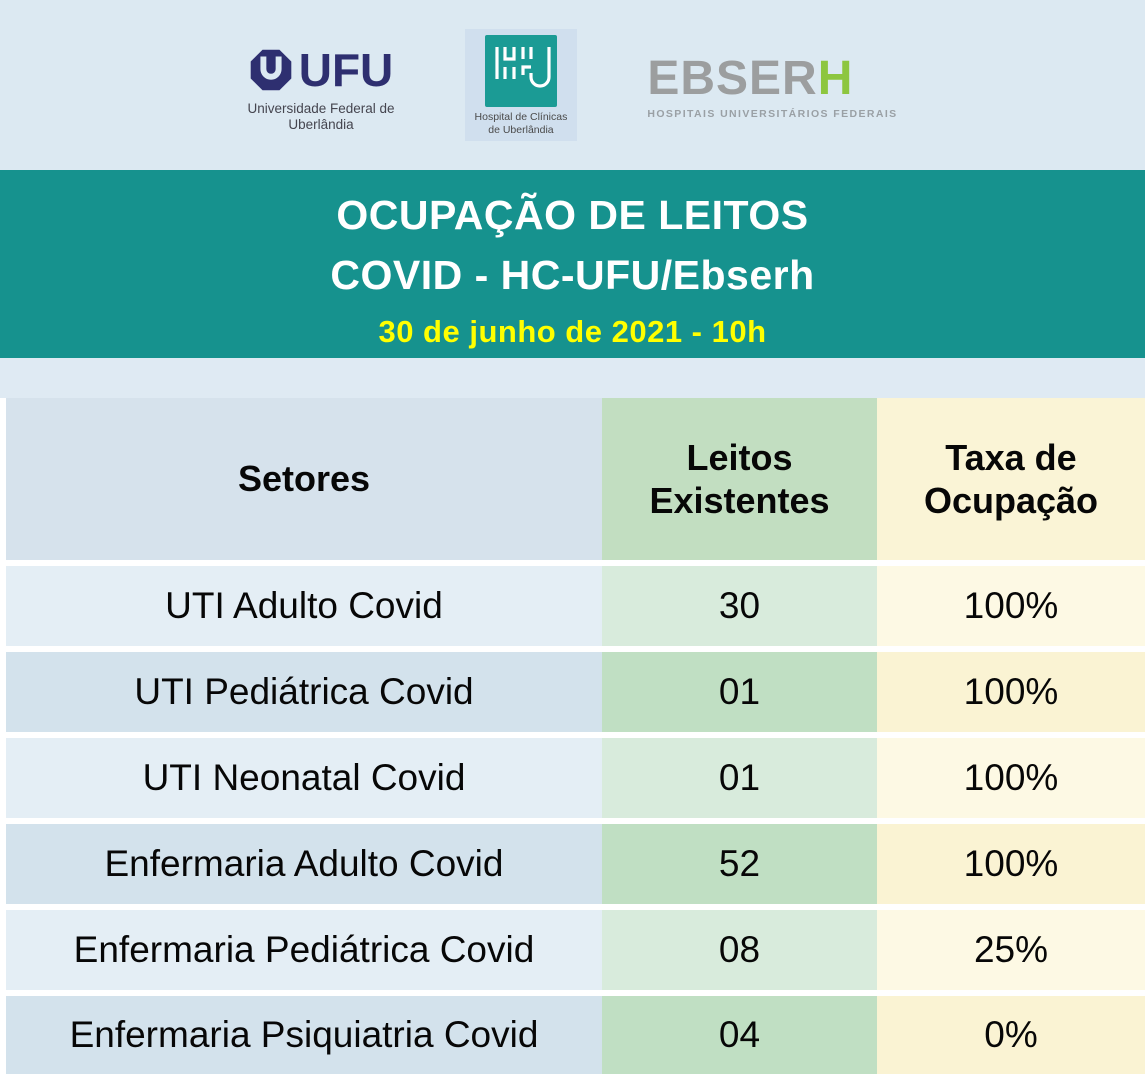  I want to click on cell-setor: UTI Adulto Covid, so click(304, 606).